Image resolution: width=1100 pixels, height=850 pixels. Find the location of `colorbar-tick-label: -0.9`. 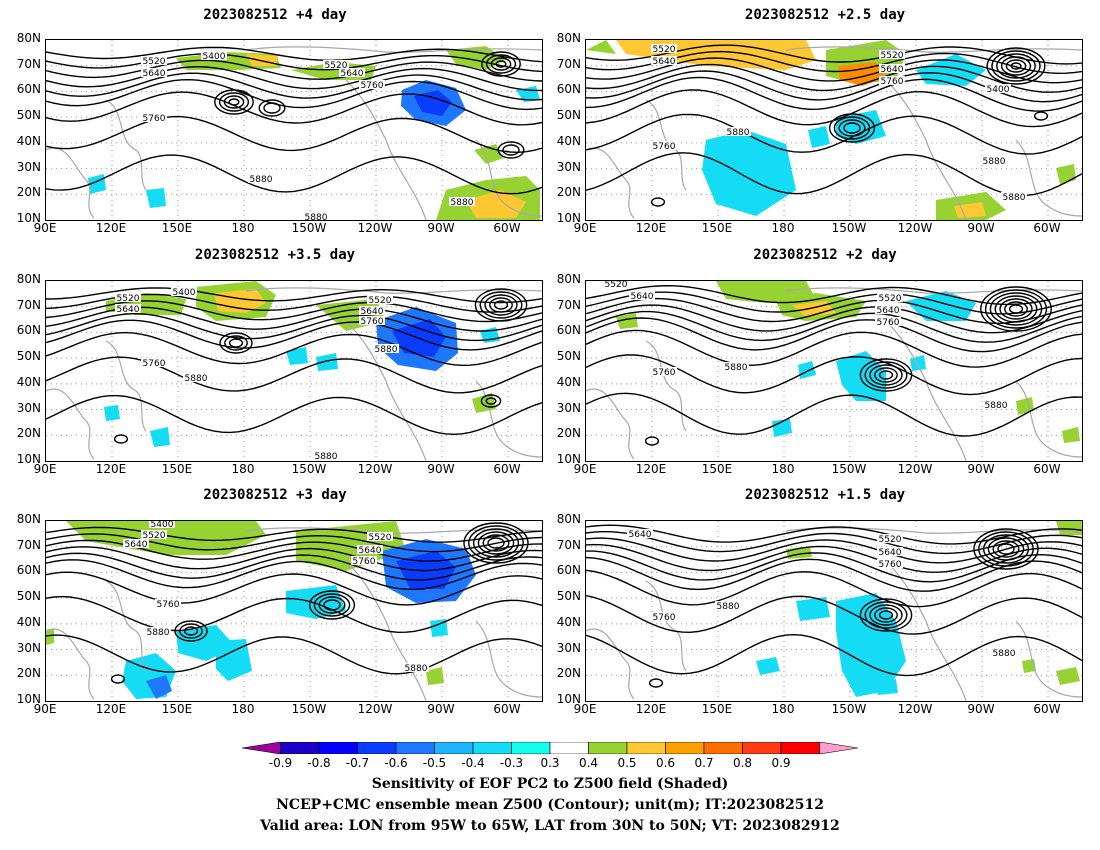

colorbar-tick-label: -0.9 is located at coordinates (280, 763).